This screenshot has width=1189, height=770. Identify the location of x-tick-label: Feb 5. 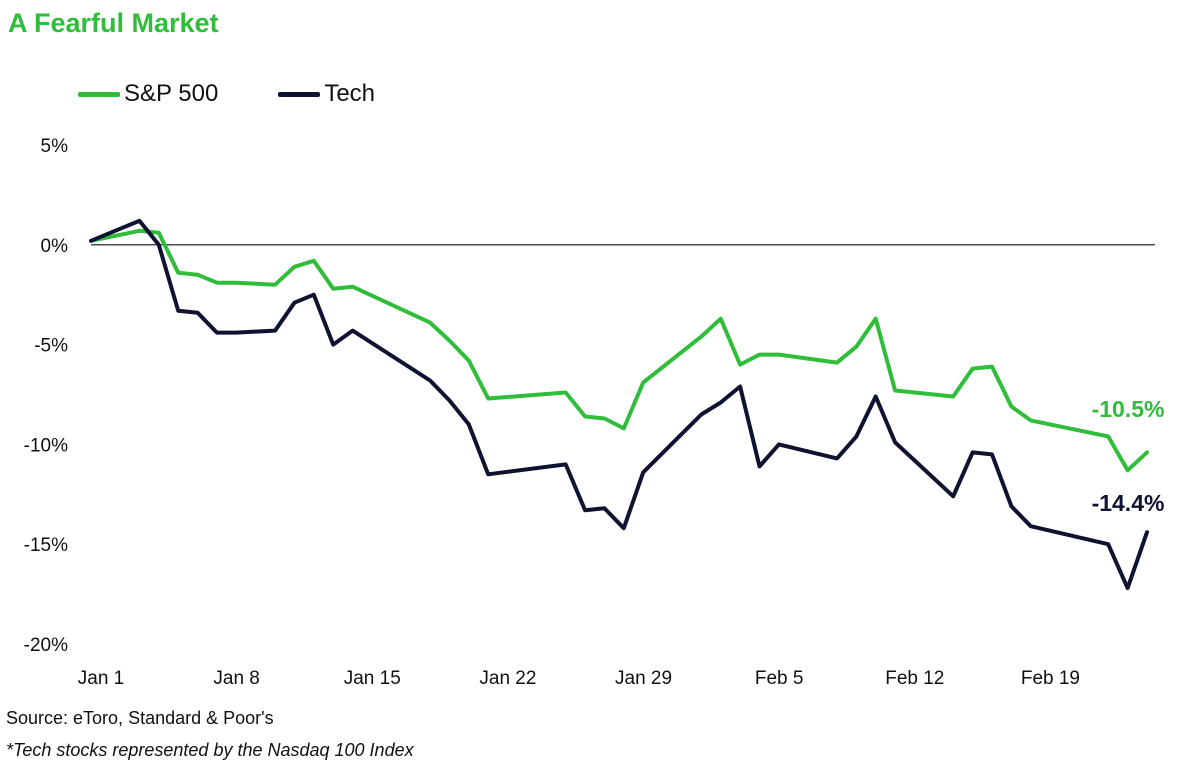
(779, 678).